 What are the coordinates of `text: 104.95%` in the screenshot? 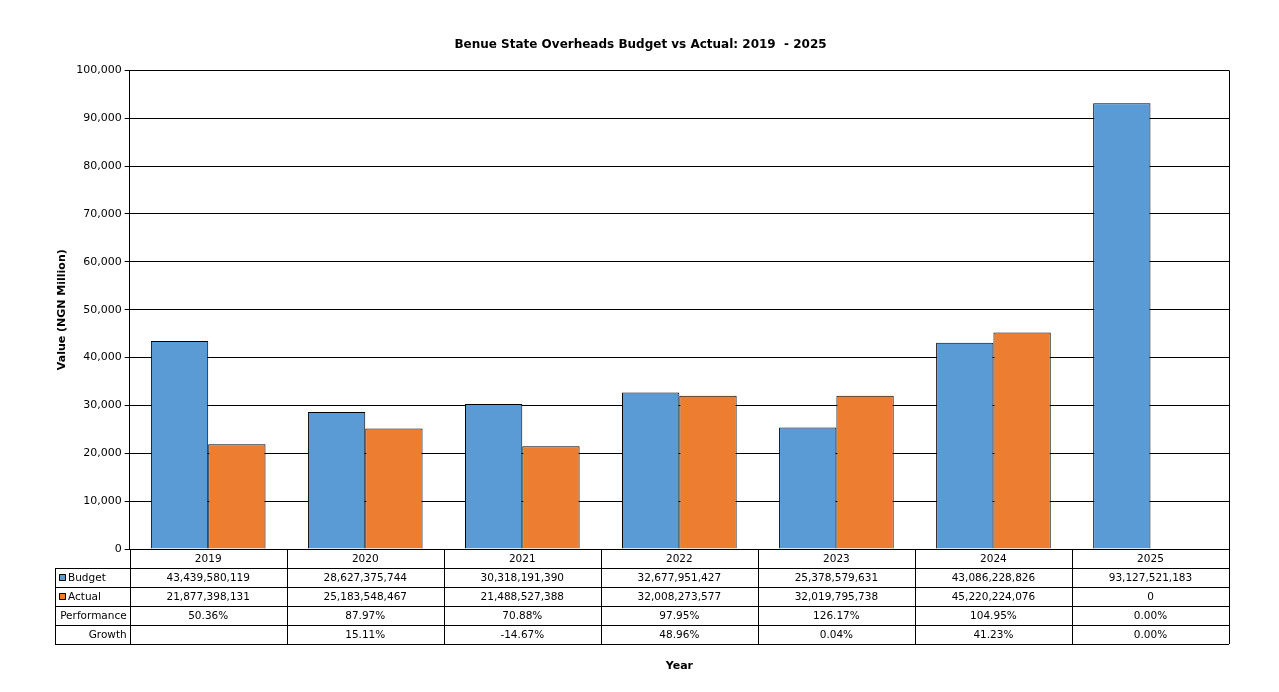 It's located at (993, 615).